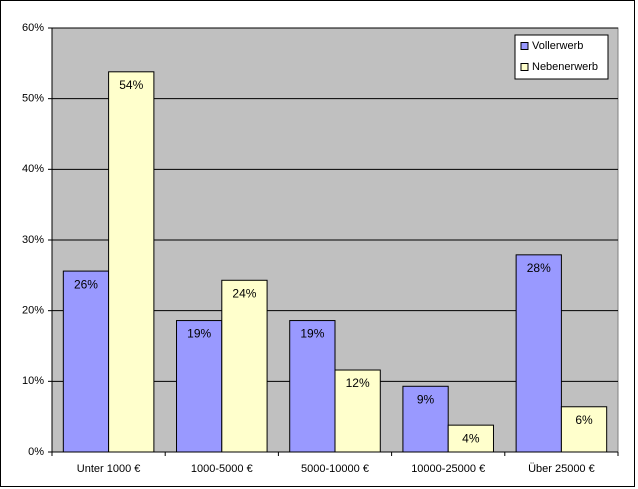  Describe the element at coordinates (426, 399) in the screenshot. I see `data-label: 9%` at that location.